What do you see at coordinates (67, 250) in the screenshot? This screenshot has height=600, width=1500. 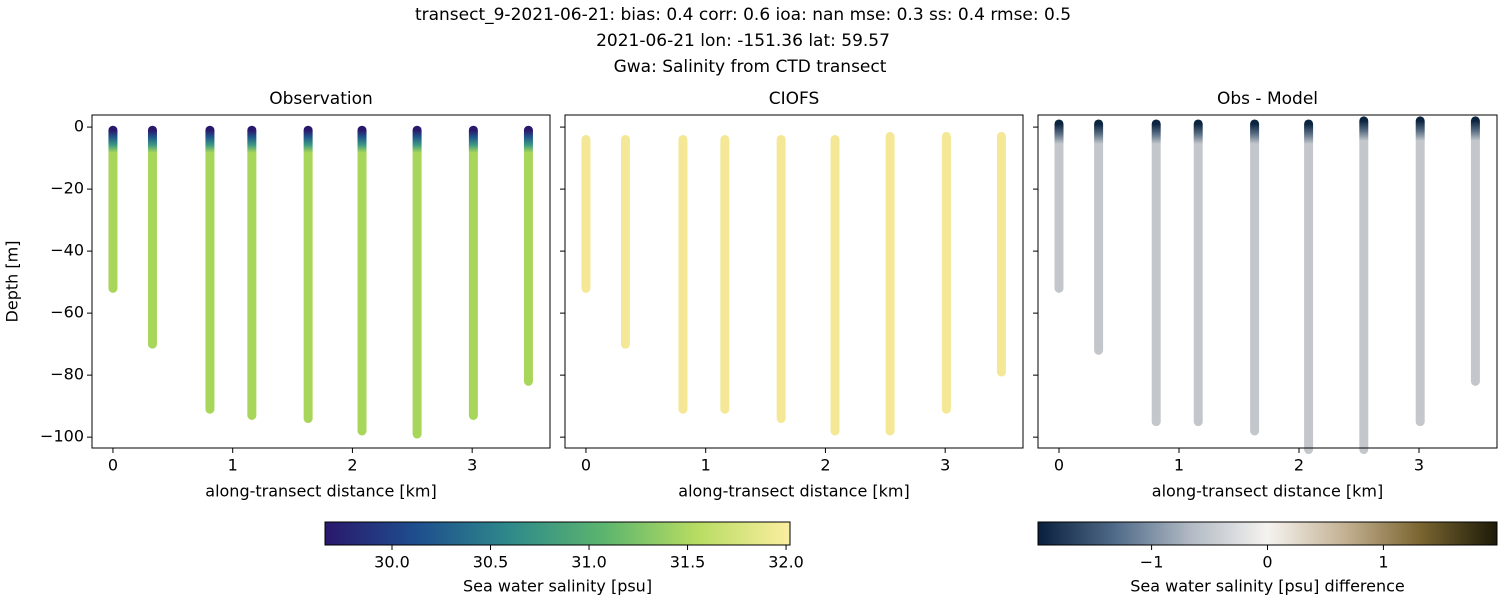 I see `y-tick-label: −40` at bounding box center [67, 250].